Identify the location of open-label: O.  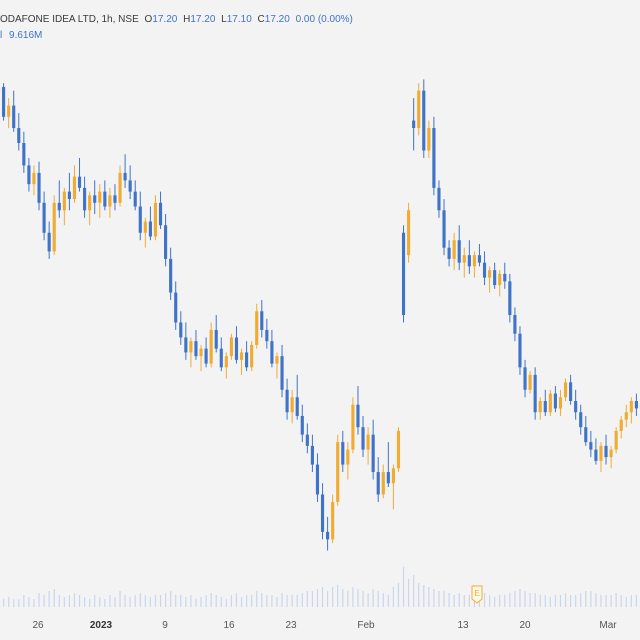
(148, 19).